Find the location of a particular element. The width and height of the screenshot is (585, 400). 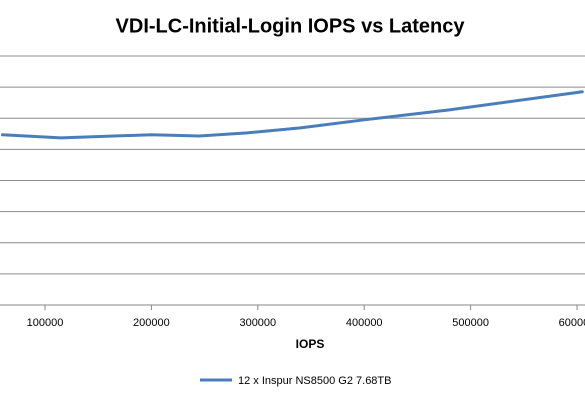

x-tick-label: 600000 is located at coordinates (572, 323).